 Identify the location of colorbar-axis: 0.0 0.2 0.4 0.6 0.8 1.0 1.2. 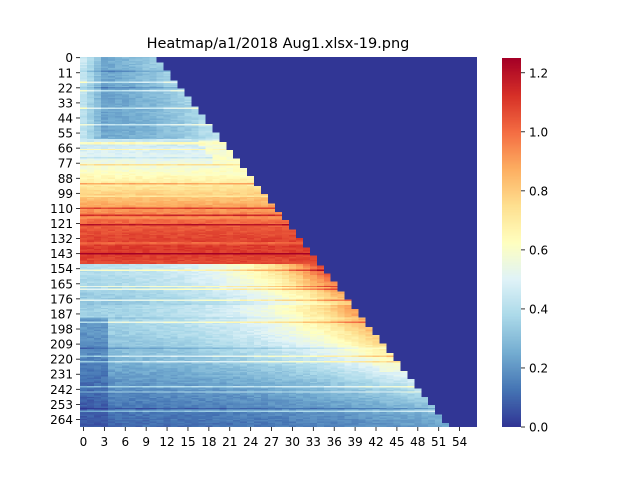
(534, 250).